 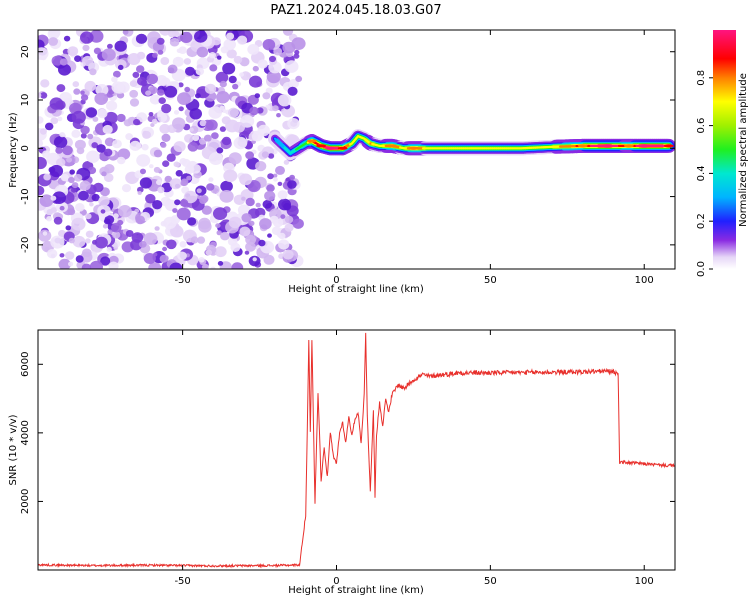 What do you see at coordinates (644, 280) in the screenshot?
I see `x-tick-label: 100` at bounding box center [644, 280].